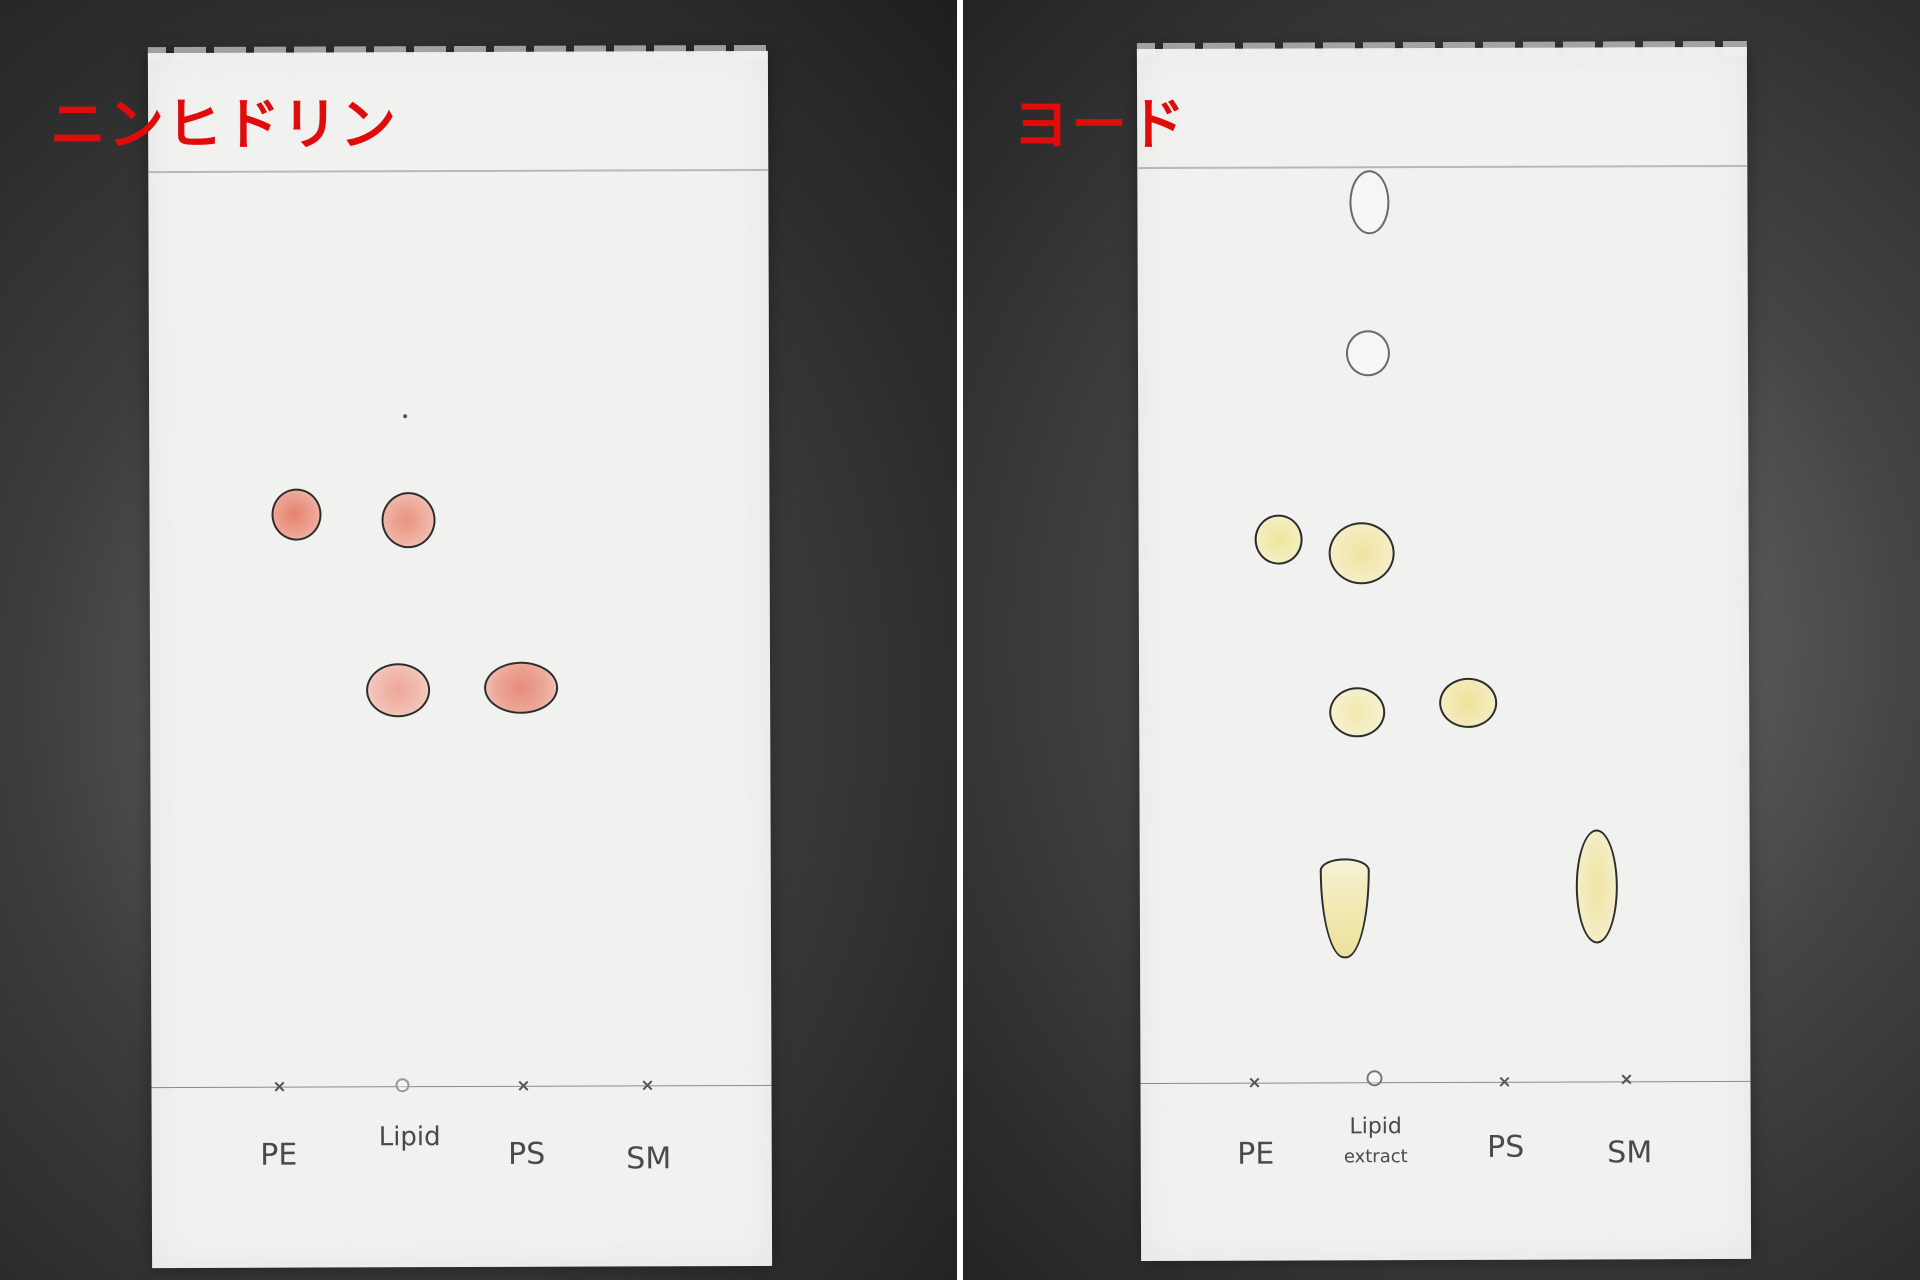 This screenshot has height=1280, width=1920. What do you see at coordinates (408, 520) in the screenshot?
I see `spot-lipid-upper-ninhydrin` at bounding box center [408, 520].